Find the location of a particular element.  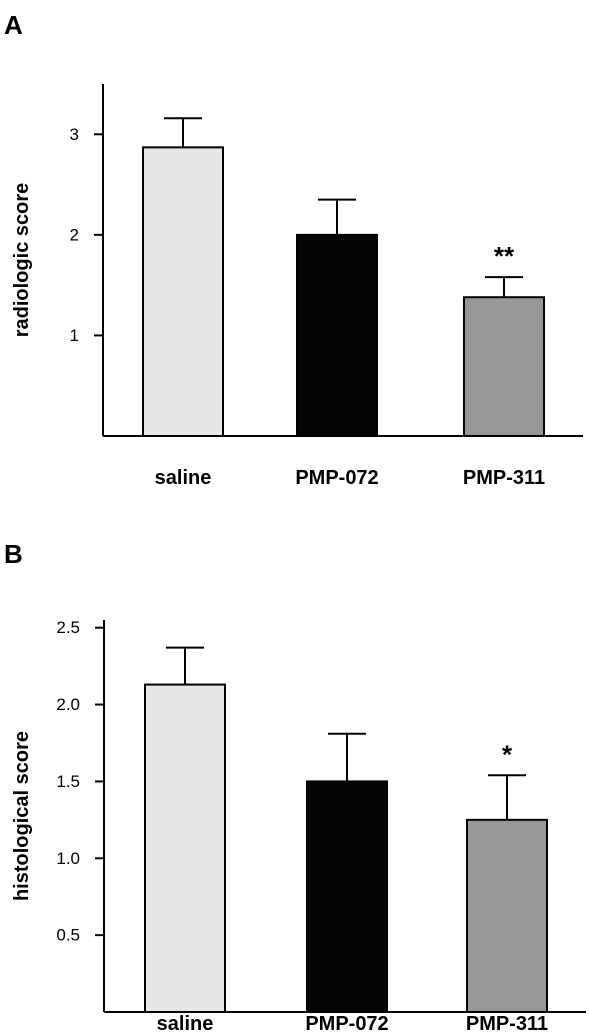

panel-a-y-tick-label-2: 3 is located at coordinates (74, 134).